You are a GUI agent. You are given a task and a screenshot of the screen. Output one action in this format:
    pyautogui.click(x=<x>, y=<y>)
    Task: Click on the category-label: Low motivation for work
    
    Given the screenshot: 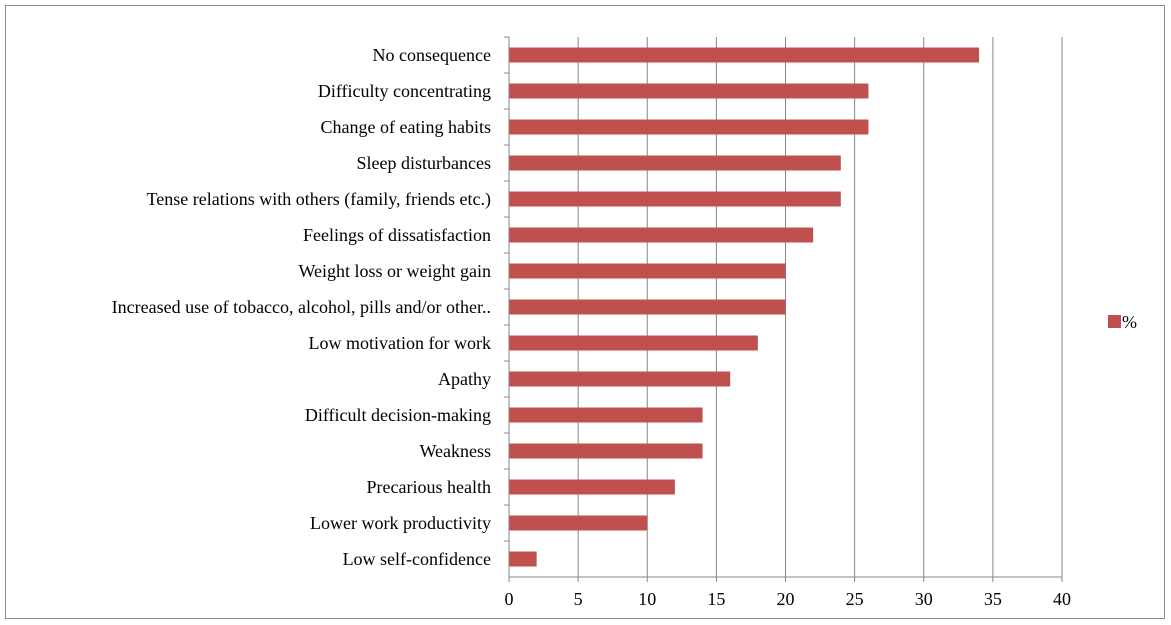 What is the action you would take?
    pyautogui.click(x=400, y=343)
    